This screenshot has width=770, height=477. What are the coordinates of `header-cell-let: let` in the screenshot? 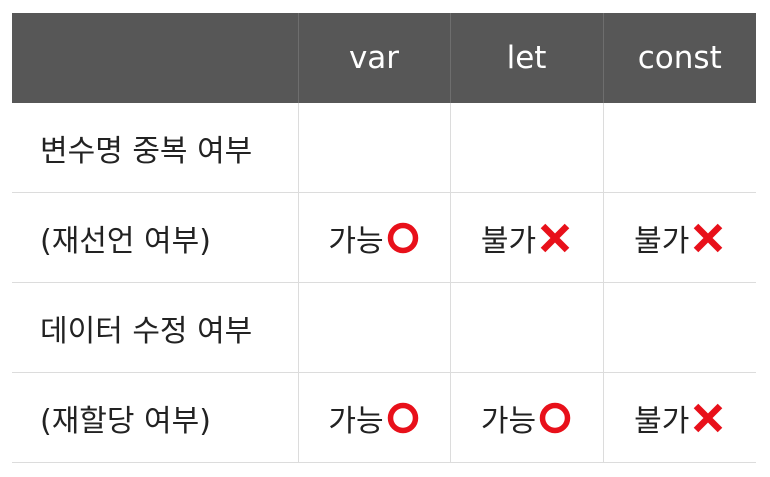 It's located at (526, 58).